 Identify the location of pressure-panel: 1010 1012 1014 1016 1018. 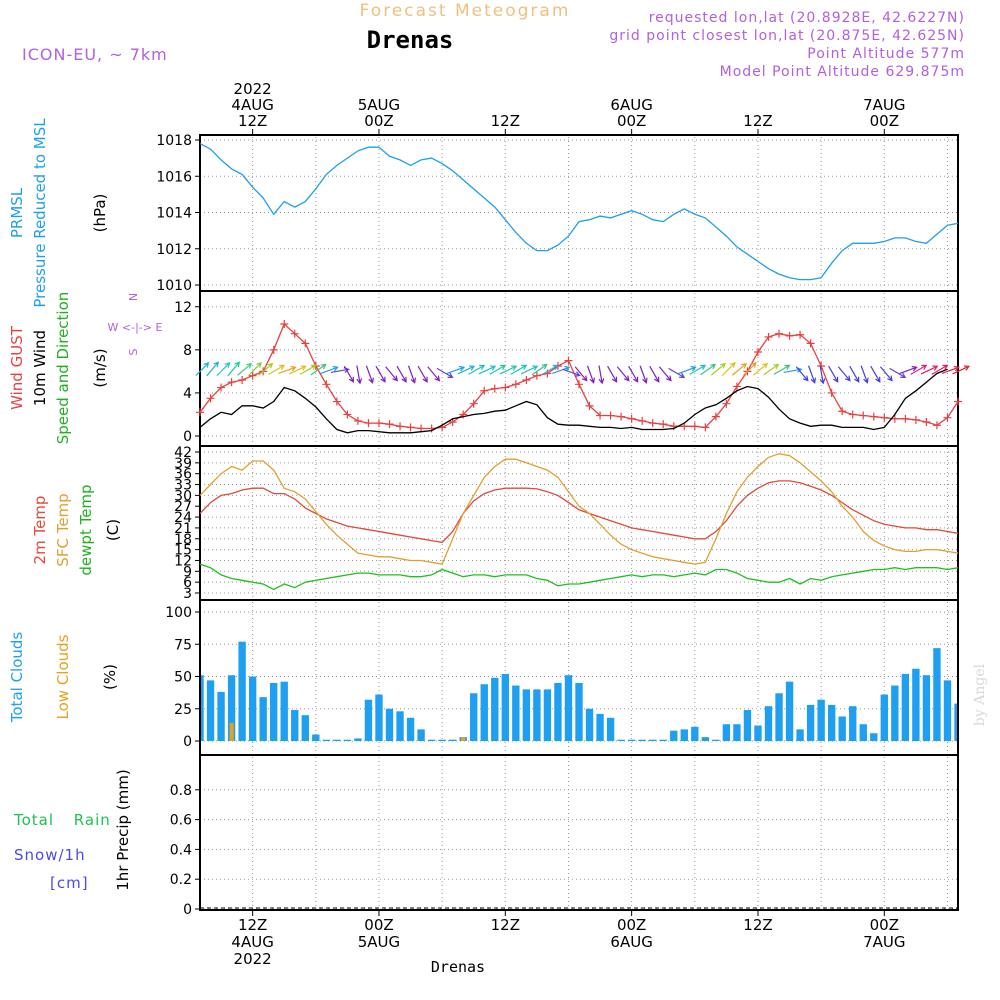
(557, 213).